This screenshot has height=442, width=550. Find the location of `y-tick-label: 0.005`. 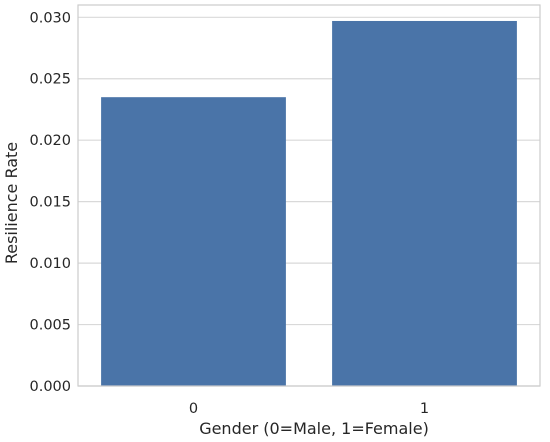

y-tick-label: 0.005 is located at coordinates (50, 326).